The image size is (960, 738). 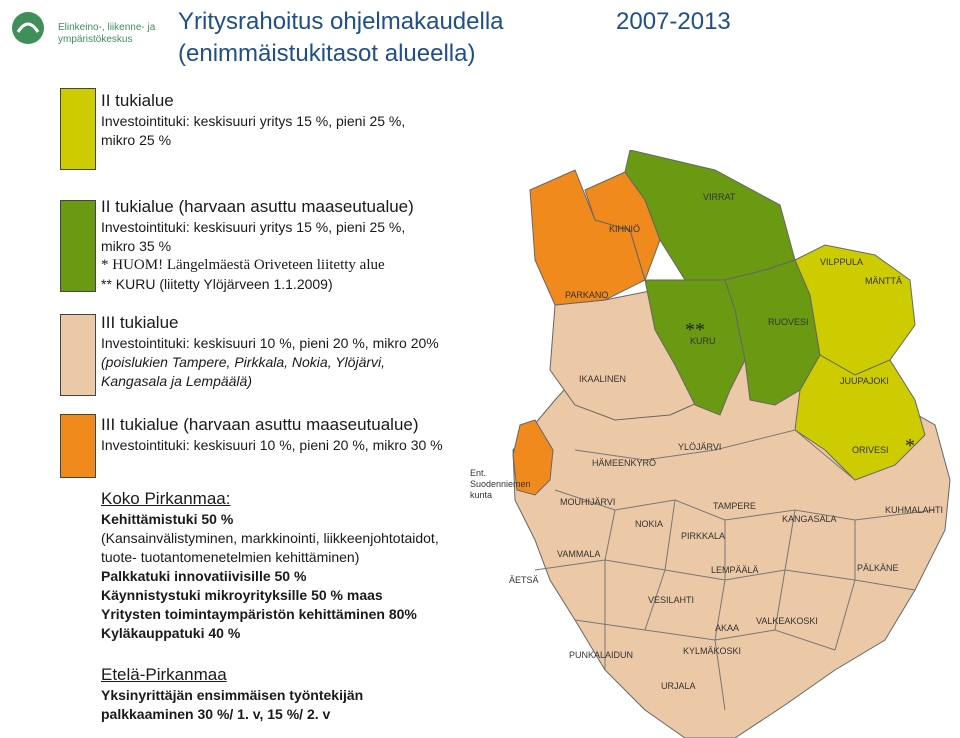 What do you see at coordinates (204, 576) in the screenshot?
I see `support-line: Palkkatuki innovatiivisille 50 %` at bounding box center [204, 576].